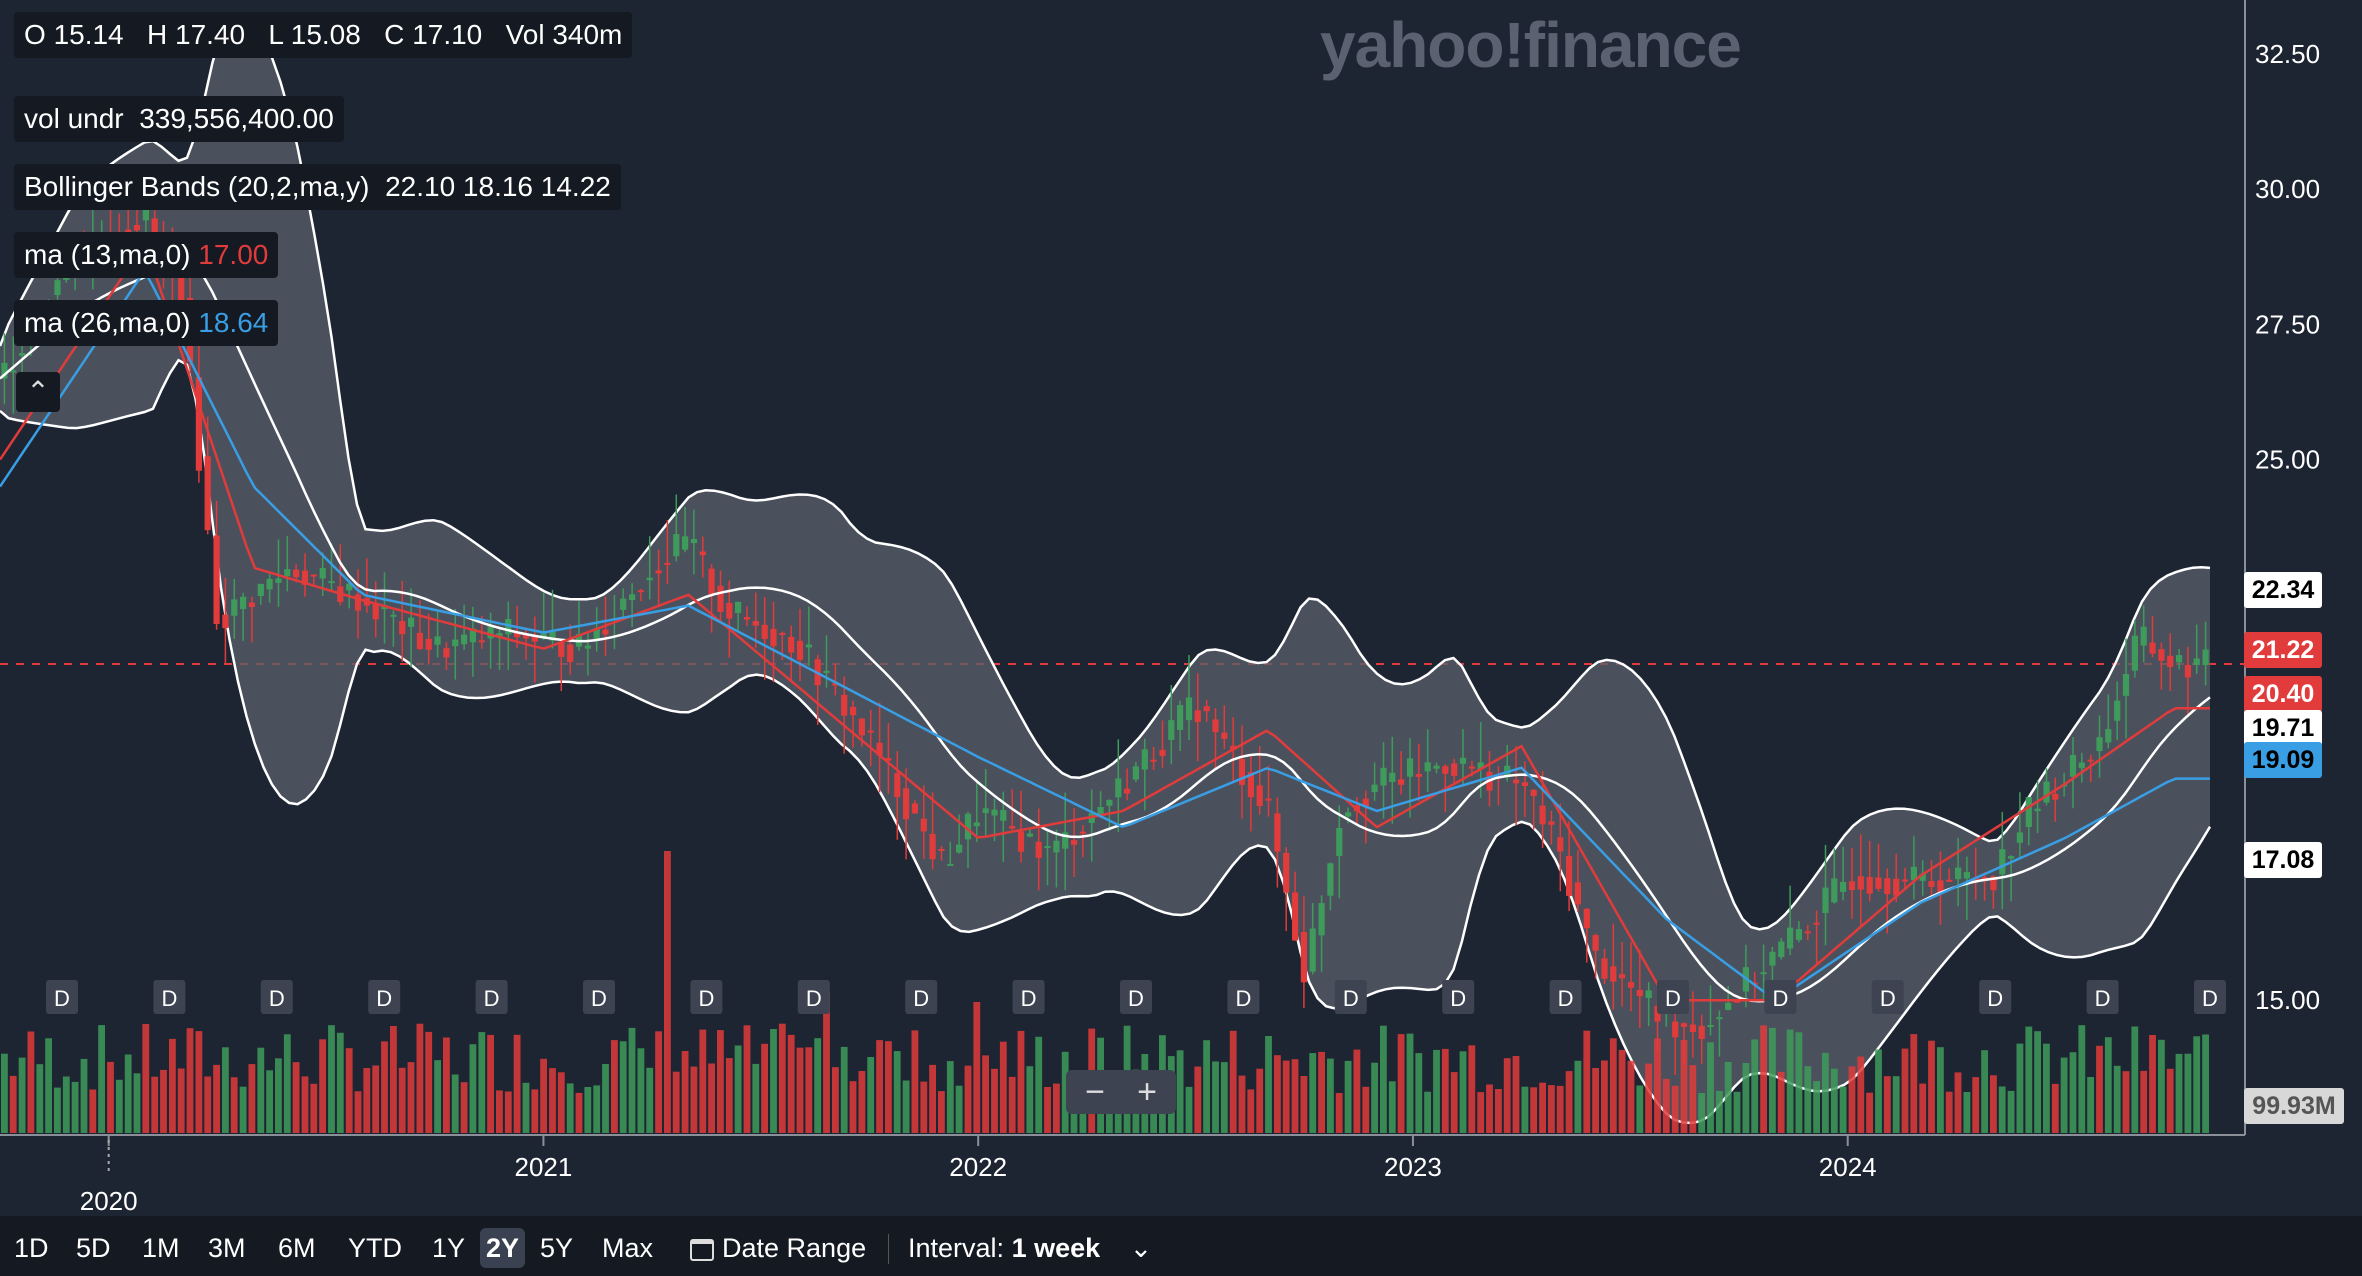  I want to click on toolbar-divider, so click(888, 1249).